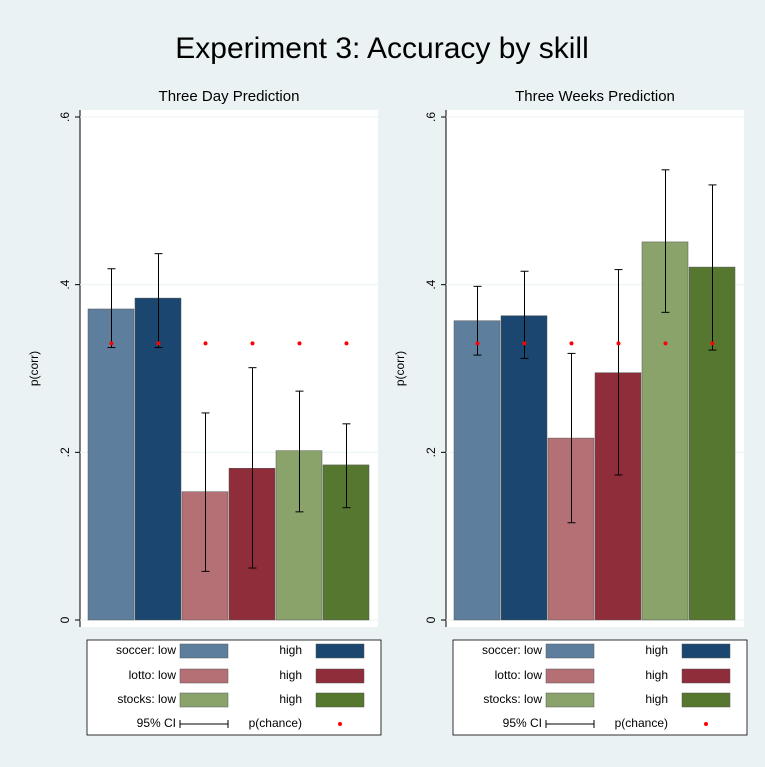 This screenshot has width=765, height=767. What do you see at coordinates (229, 96) in the screenshot?
I see `panel-title: Three Day Prediction` at bounding box center [229, 96].